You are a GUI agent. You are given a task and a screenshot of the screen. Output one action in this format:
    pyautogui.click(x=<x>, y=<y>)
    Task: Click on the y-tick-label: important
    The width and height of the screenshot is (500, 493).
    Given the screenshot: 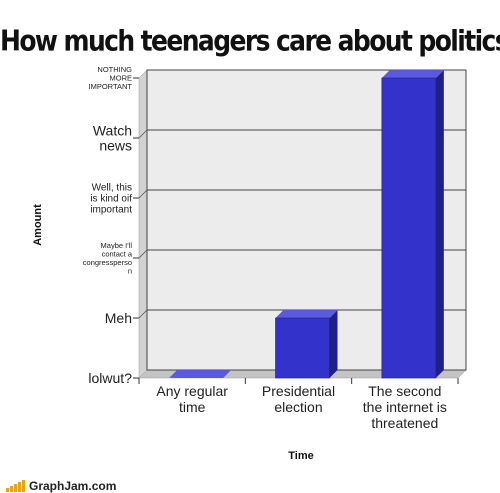 What is the action you would take?
    pyautogui.click(x=111, y=210)
    